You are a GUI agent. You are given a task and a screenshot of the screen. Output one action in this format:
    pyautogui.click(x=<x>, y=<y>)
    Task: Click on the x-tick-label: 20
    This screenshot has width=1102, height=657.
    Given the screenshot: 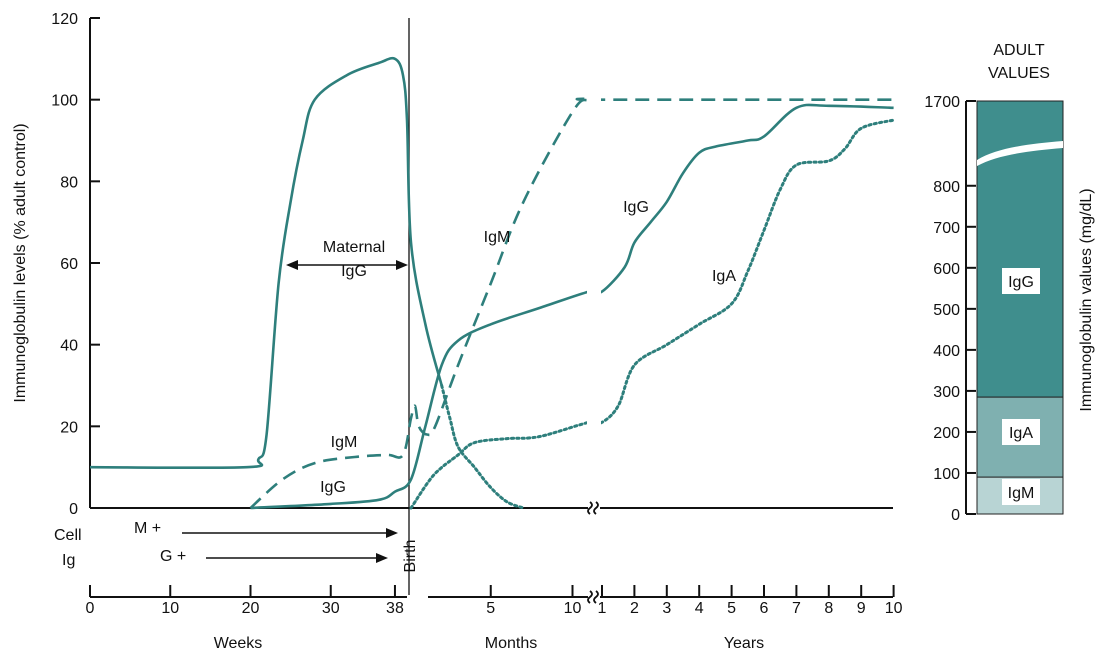 What is the action you would take?
    pyautogui.click(x=251, y=608)
    